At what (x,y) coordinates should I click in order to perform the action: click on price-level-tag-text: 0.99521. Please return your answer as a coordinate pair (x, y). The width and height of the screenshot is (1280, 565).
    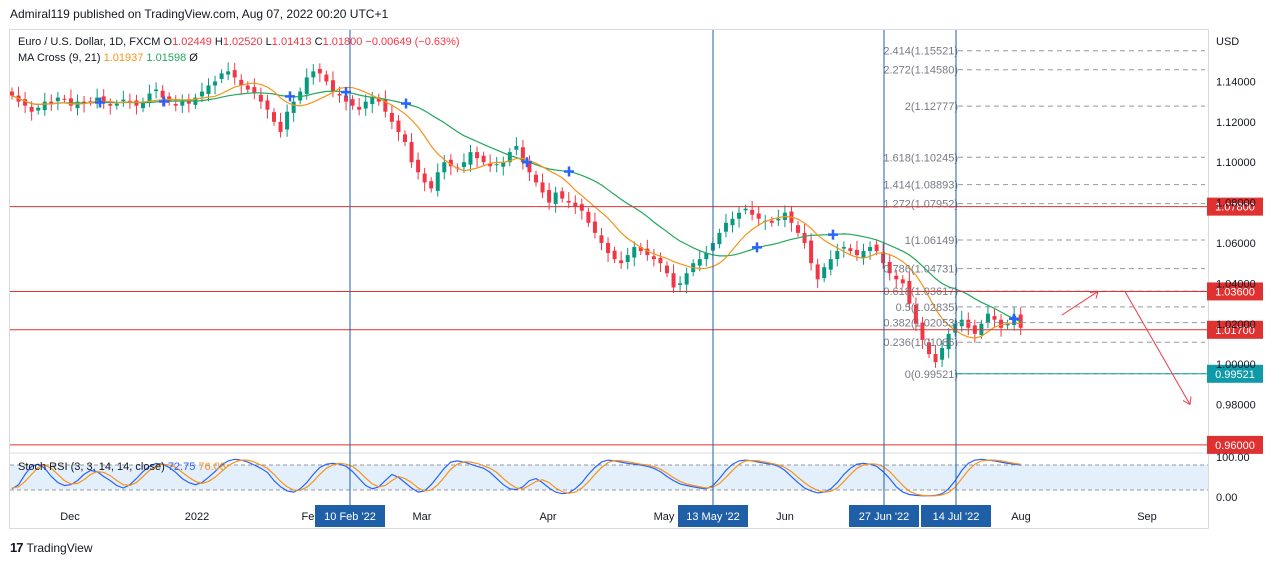
    Looking at the image, I should click on (1235, 375).